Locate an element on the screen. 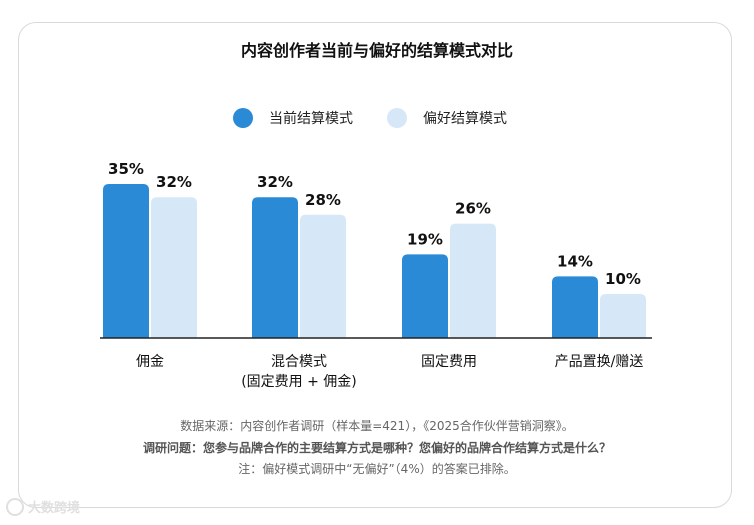 This screenshot has width=754, height=525. chart-title: 内容创作者当前与偏好的结算模式对比 is located at coordinates (376, 50).